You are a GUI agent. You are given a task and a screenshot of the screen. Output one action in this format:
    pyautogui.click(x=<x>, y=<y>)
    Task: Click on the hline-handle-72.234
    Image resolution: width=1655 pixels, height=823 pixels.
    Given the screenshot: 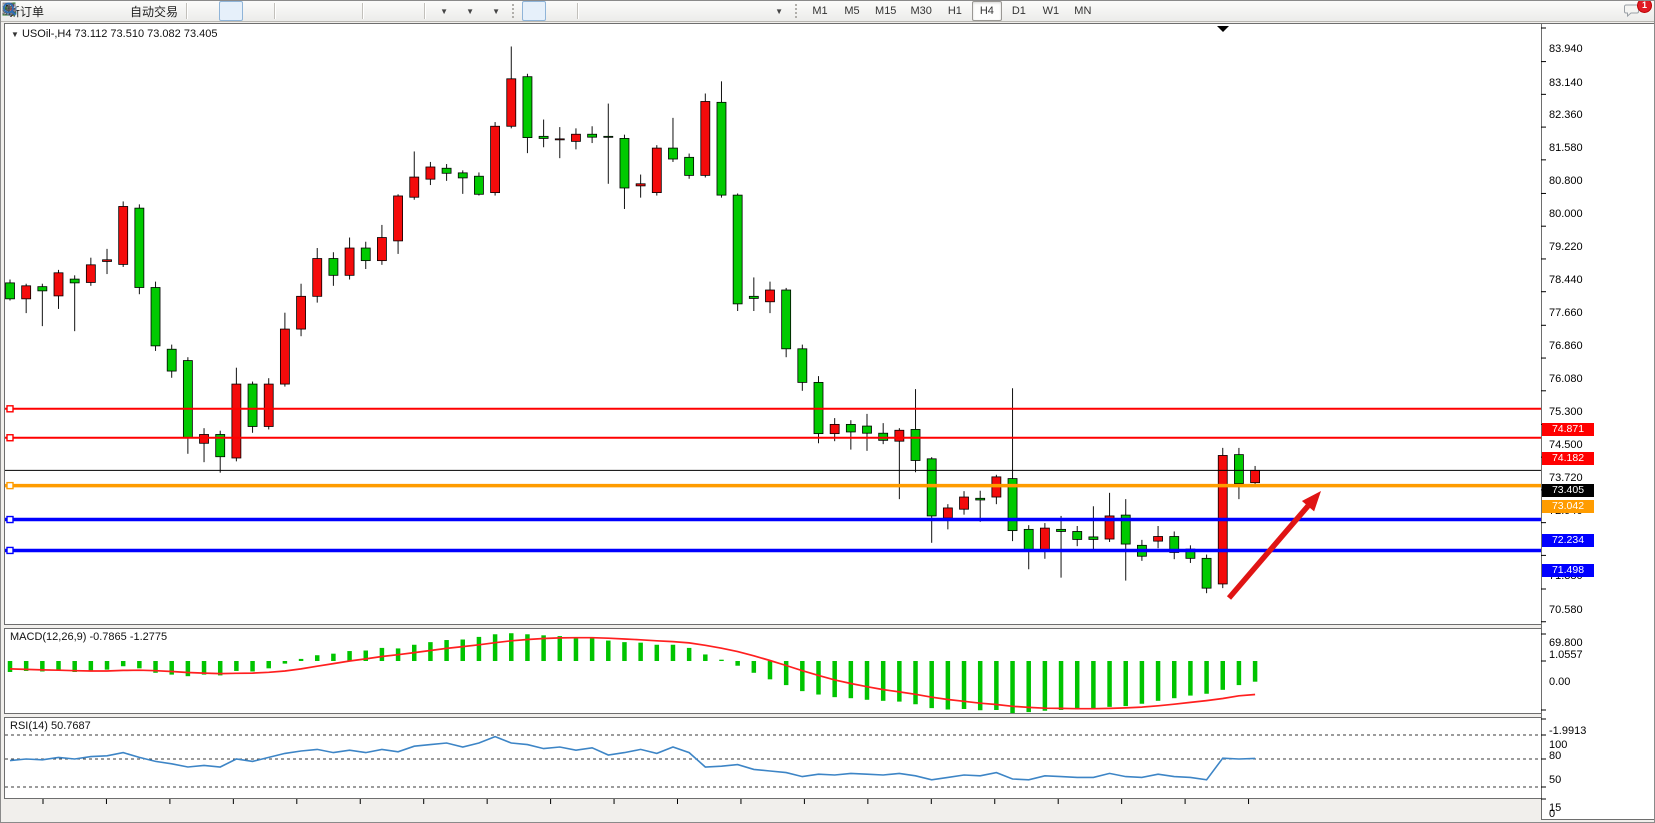 What is the action you would take?
    pyautogui.click(x=10, y=519)
    